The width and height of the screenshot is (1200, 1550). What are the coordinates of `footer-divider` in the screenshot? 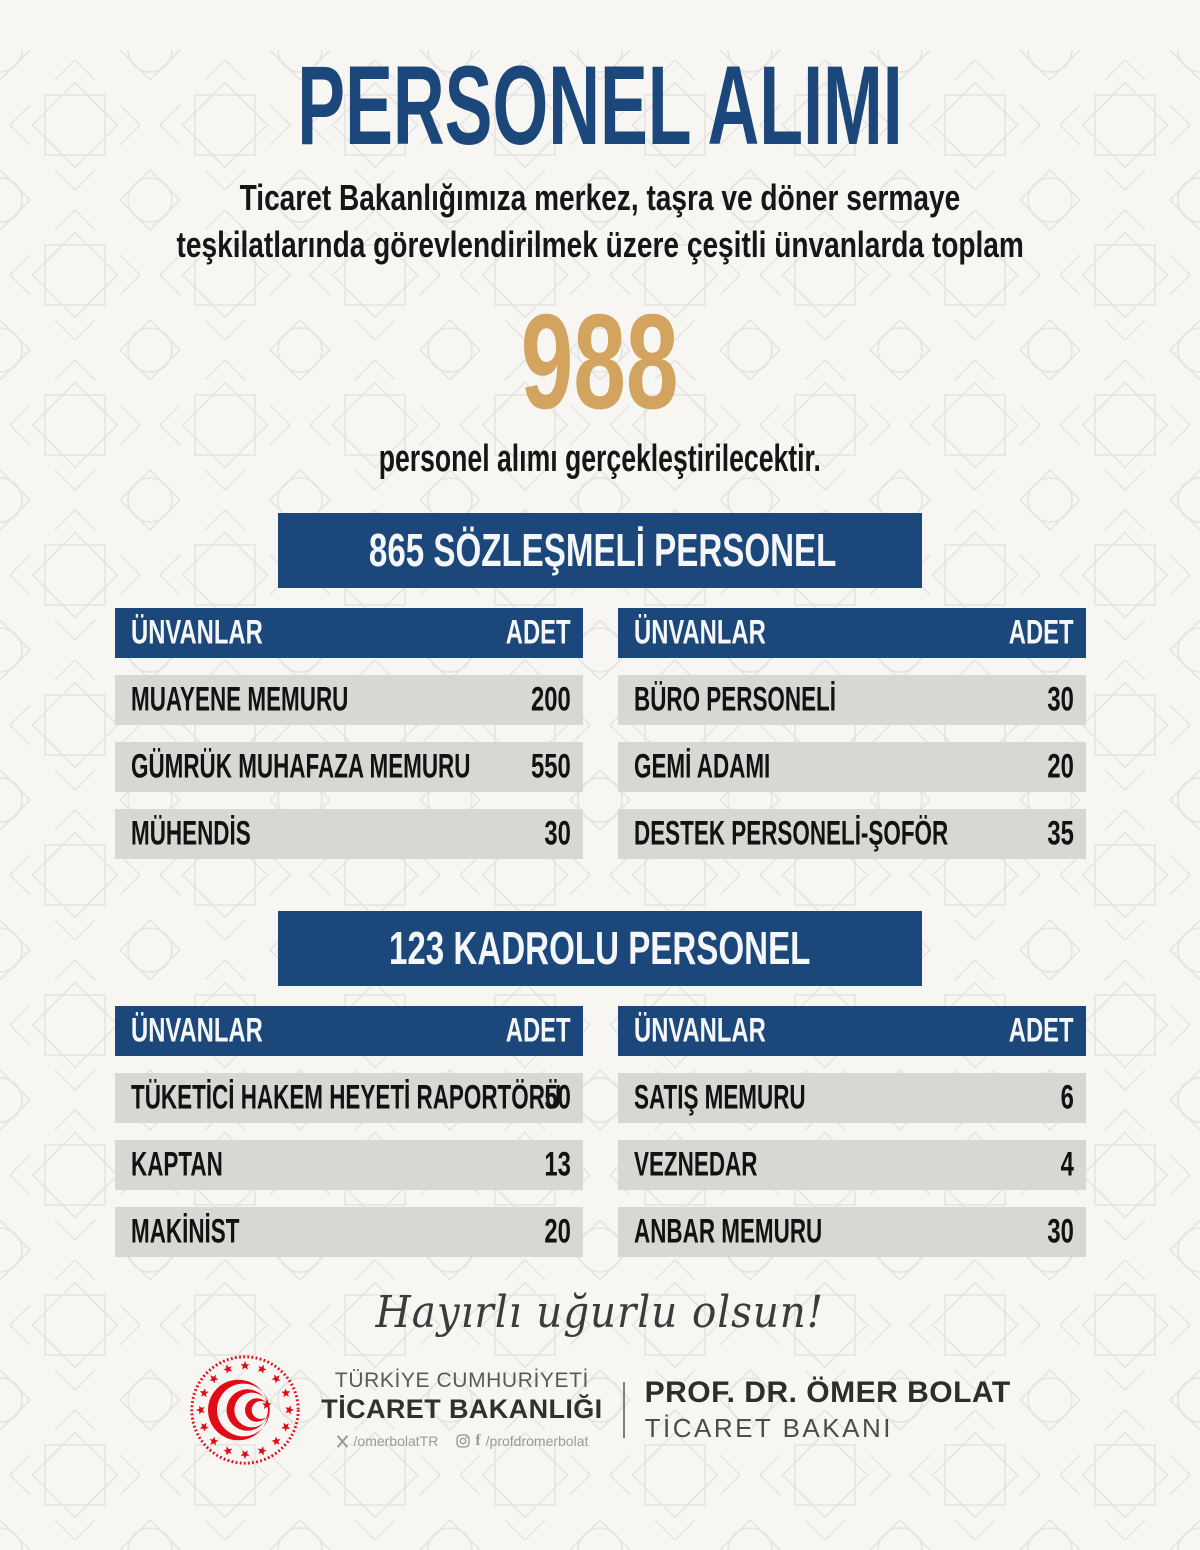 It's located at (623, 1409).